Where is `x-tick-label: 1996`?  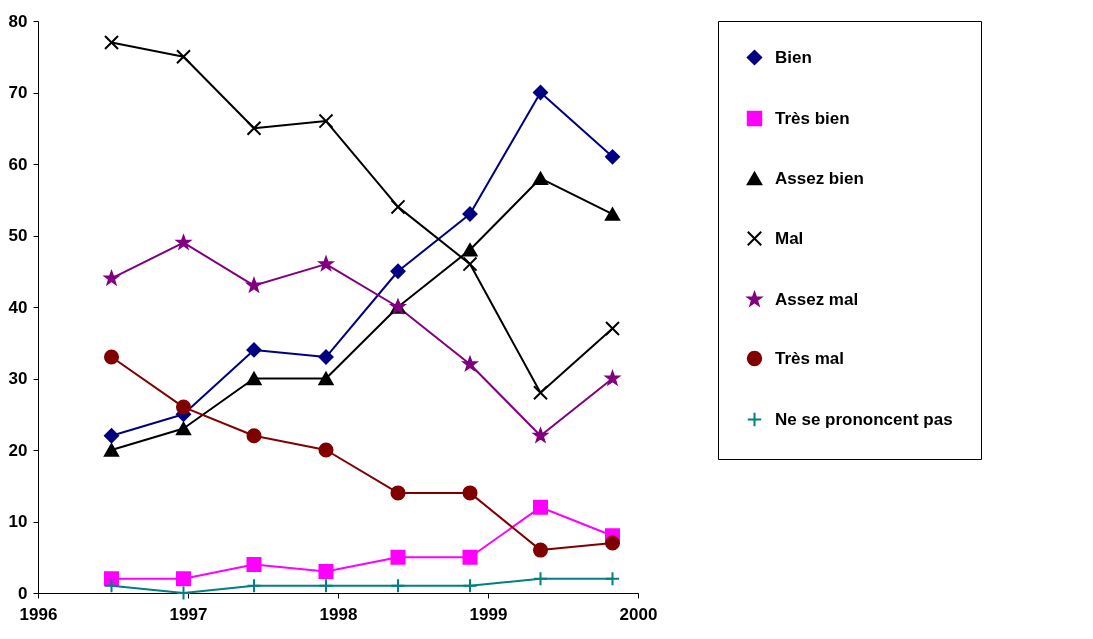
x-tick-label: 1996 is located at coordinates (38, 614).